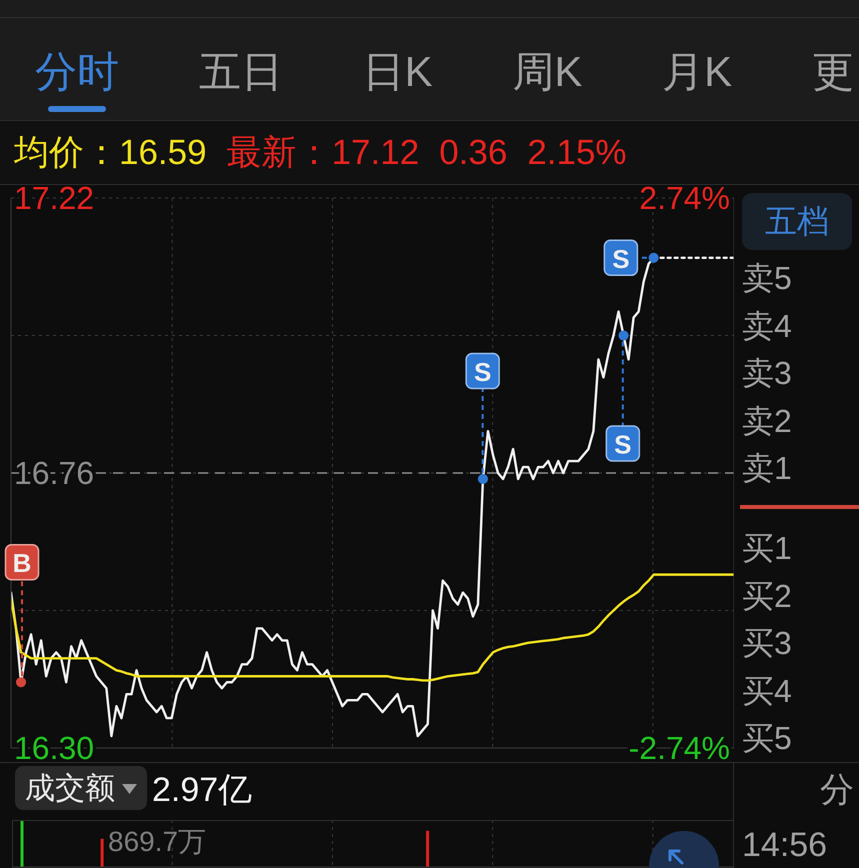  What do you see at coordinates (767, 596) in the screenshot?
I see `text: 买2` at bounding box center [767, 596].